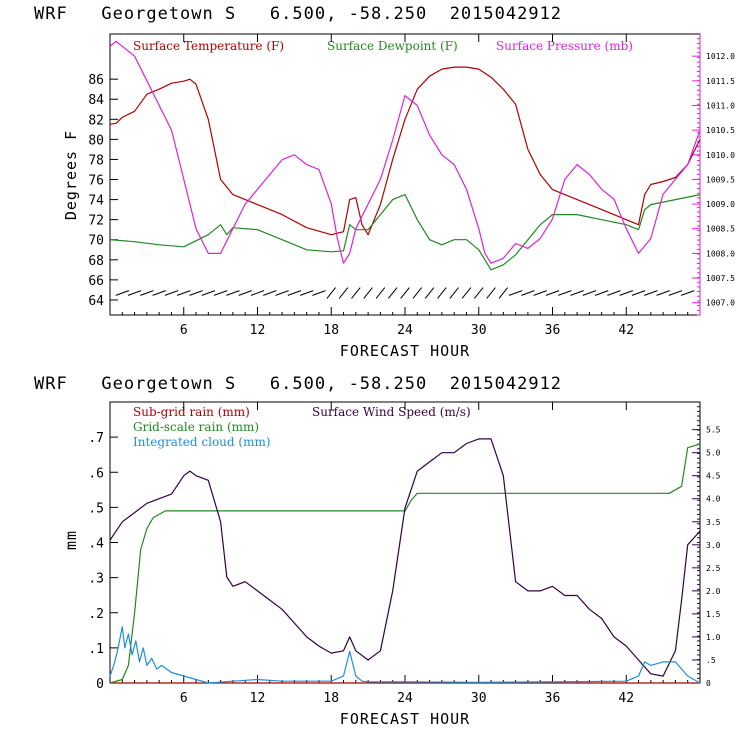  I want to click on x-tick-label: 12, so click(258, 330).